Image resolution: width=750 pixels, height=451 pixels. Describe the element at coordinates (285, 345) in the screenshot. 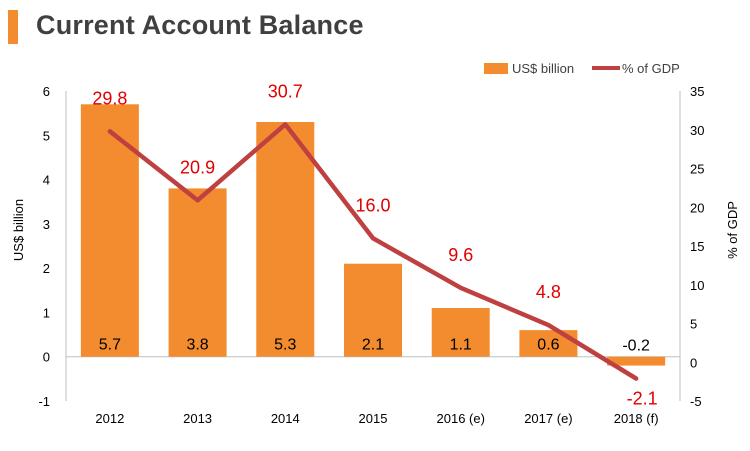

I see `bar-data-label: 5.3` at that location.